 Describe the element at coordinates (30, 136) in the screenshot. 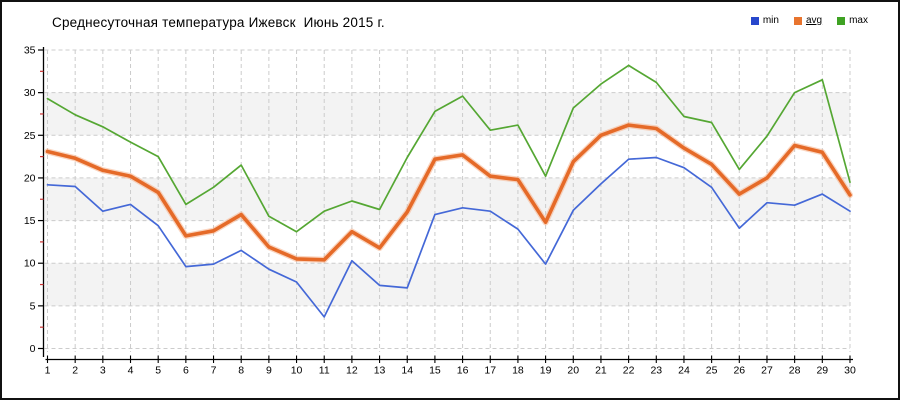

I see `y-tick-label: 25` at that location.